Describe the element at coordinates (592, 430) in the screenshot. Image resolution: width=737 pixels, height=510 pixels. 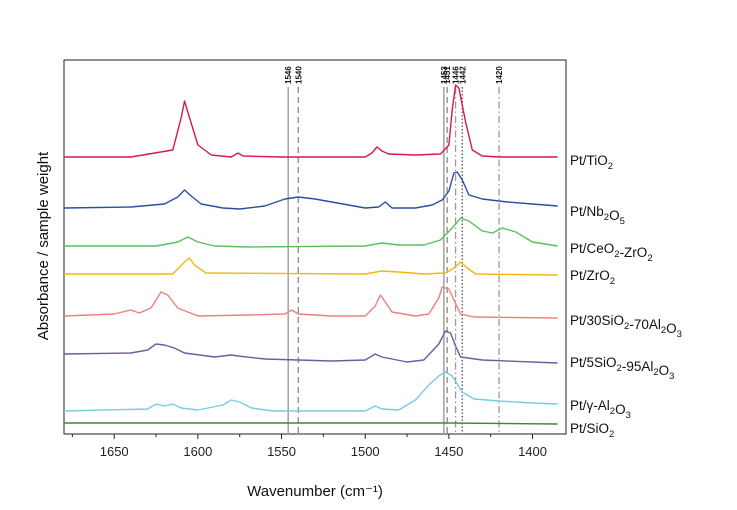
I see `series-label: Pt/SiO2` at that location.